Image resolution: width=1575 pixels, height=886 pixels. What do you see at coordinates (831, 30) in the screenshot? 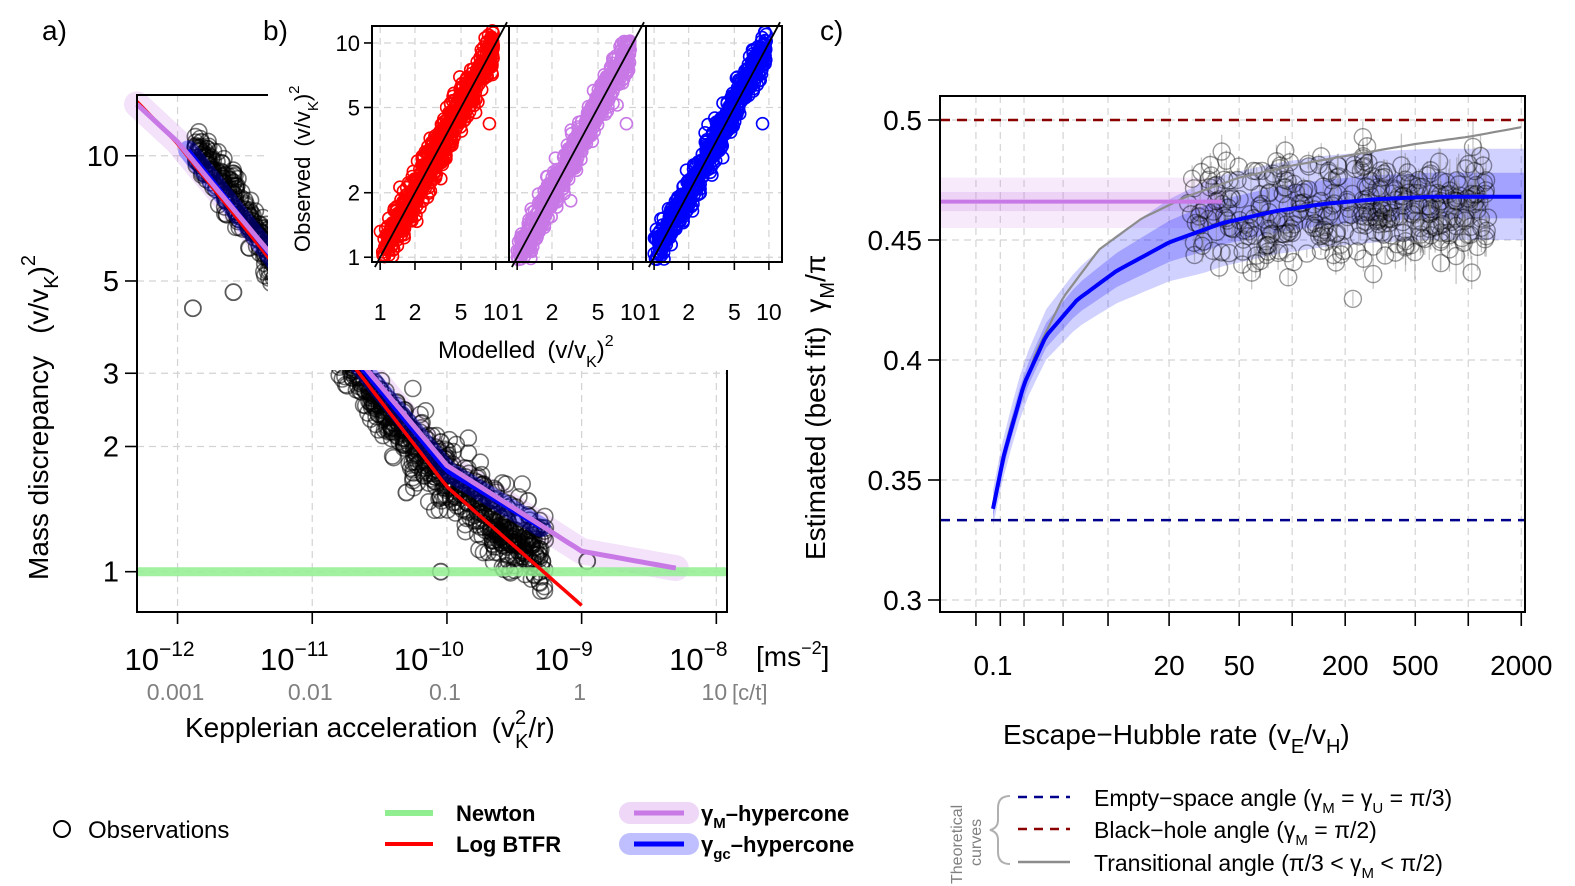
I see `panel-c-label: c)` at bounding box center [831, 30].